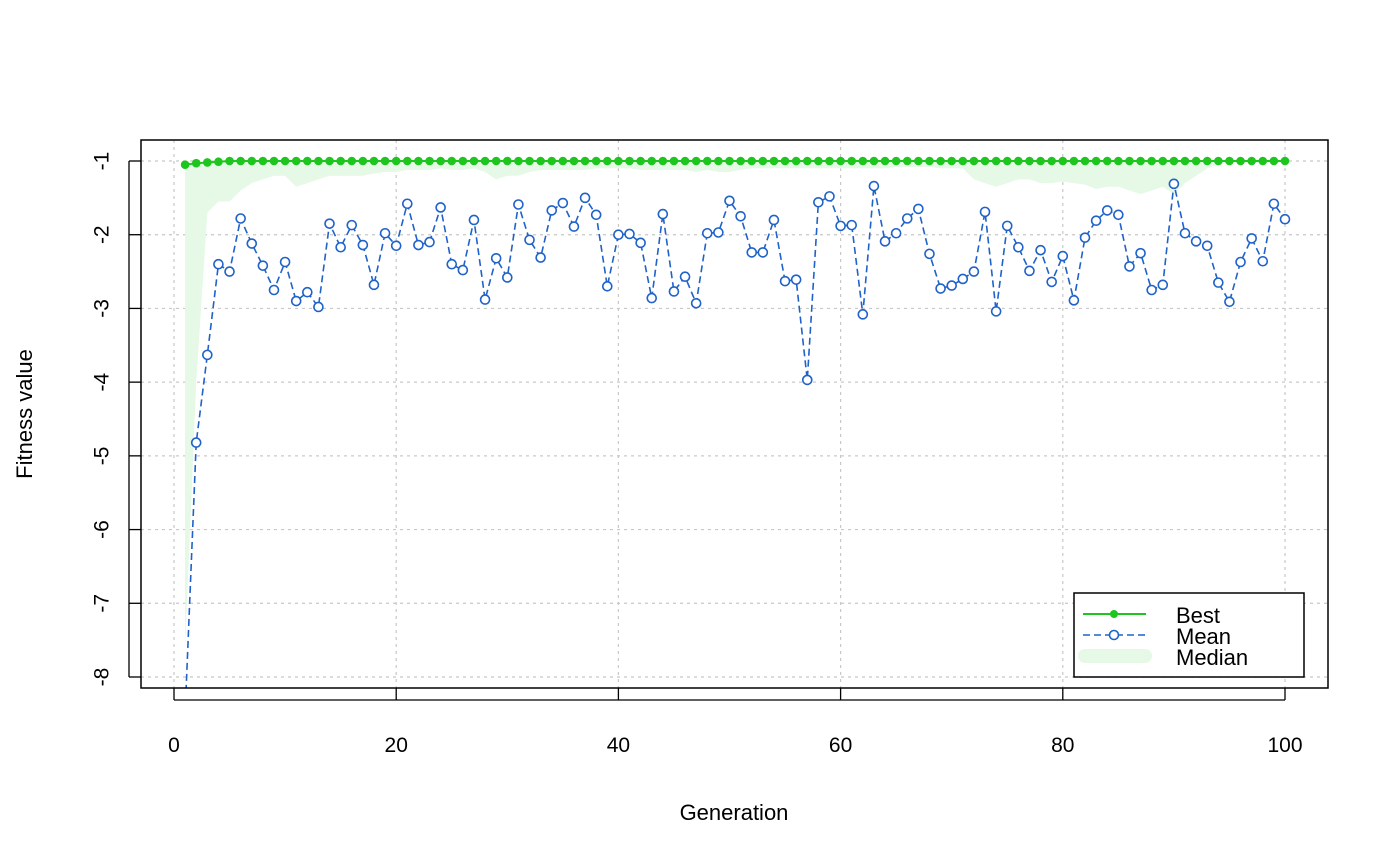 Image resolution: width=1400 pixels, height=865 pixels. What do you see at coordinates (102, 234) in the screenshot?
I see `y-tick-label: -2` at bounding box center [102, 234].